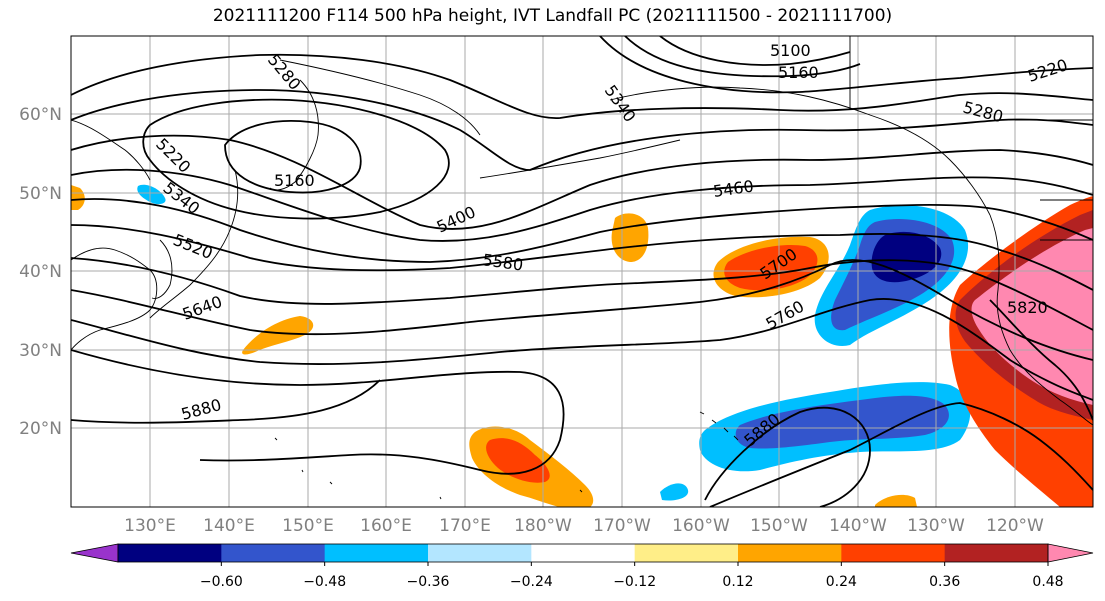 The height and width of the screenshot is (601, 1105). I want to click on lat-label: 40°N, so click(40, 272).